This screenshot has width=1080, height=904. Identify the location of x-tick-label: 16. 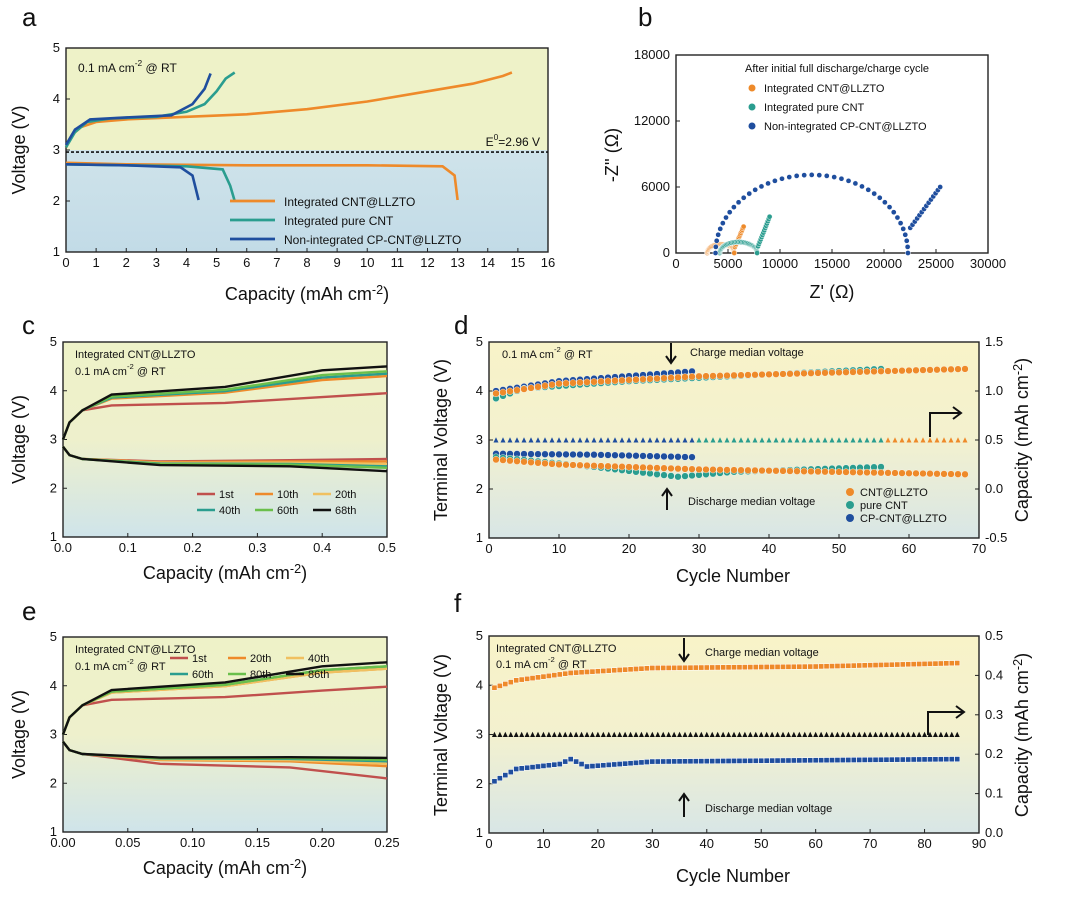
(548, 262).